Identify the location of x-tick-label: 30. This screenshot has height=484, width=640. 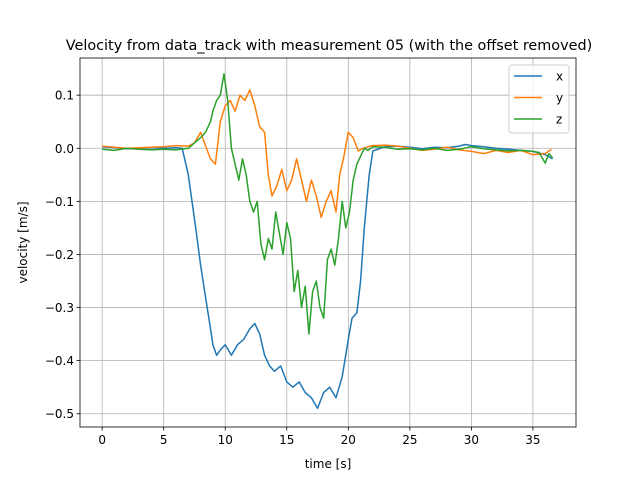
(471, 440).